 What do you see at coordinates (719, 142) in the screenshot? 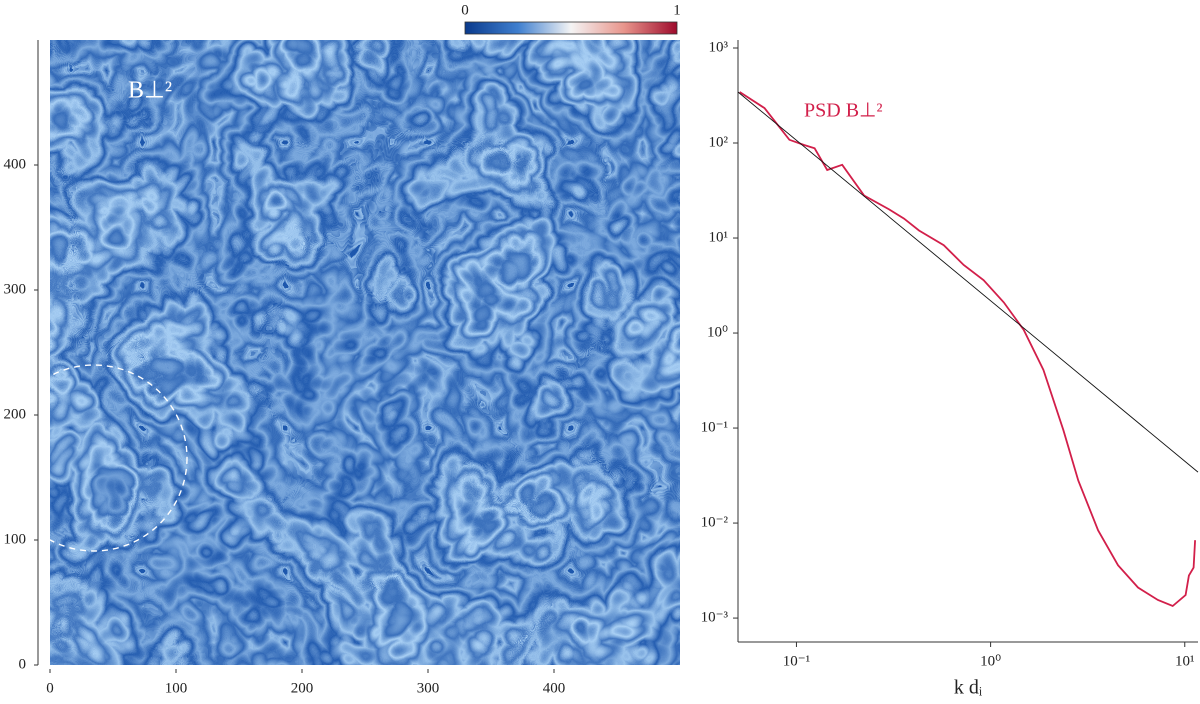
I see `y-tick-label: 10²` at bounding box center [719, 142].